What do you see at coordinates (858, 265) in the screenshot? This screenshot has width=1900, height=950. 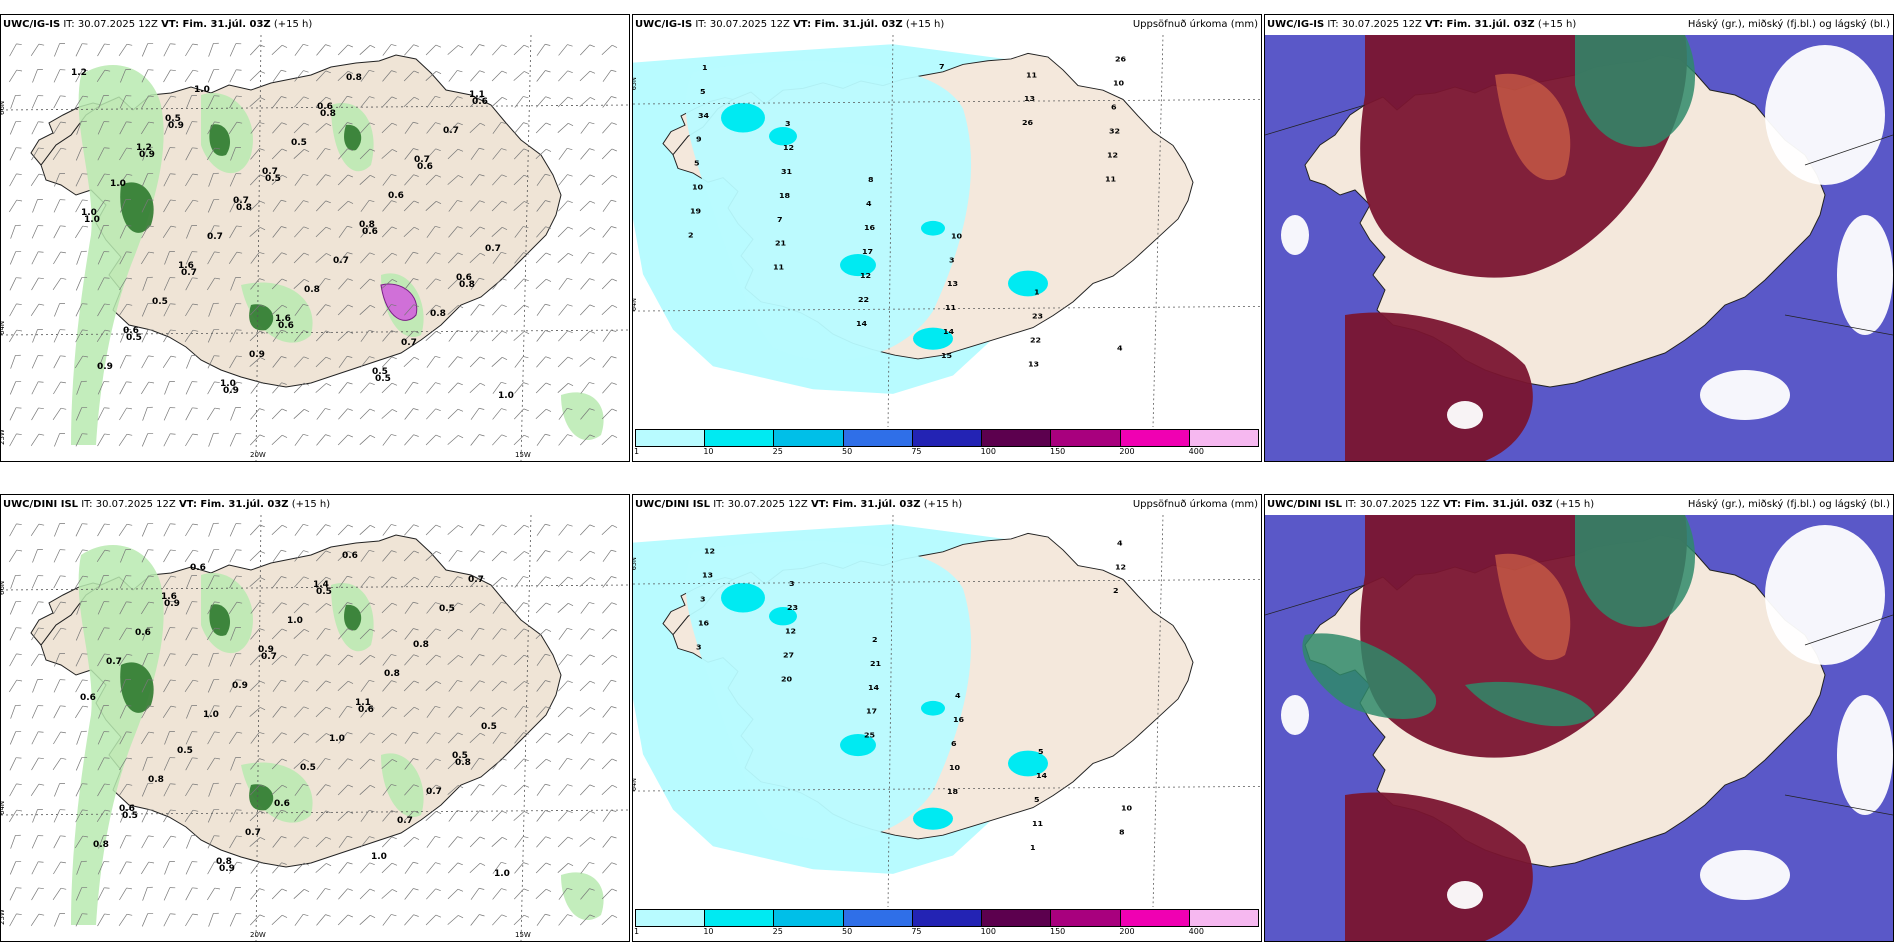 I see `precip-max-spot` at bounding box center [858, 265].